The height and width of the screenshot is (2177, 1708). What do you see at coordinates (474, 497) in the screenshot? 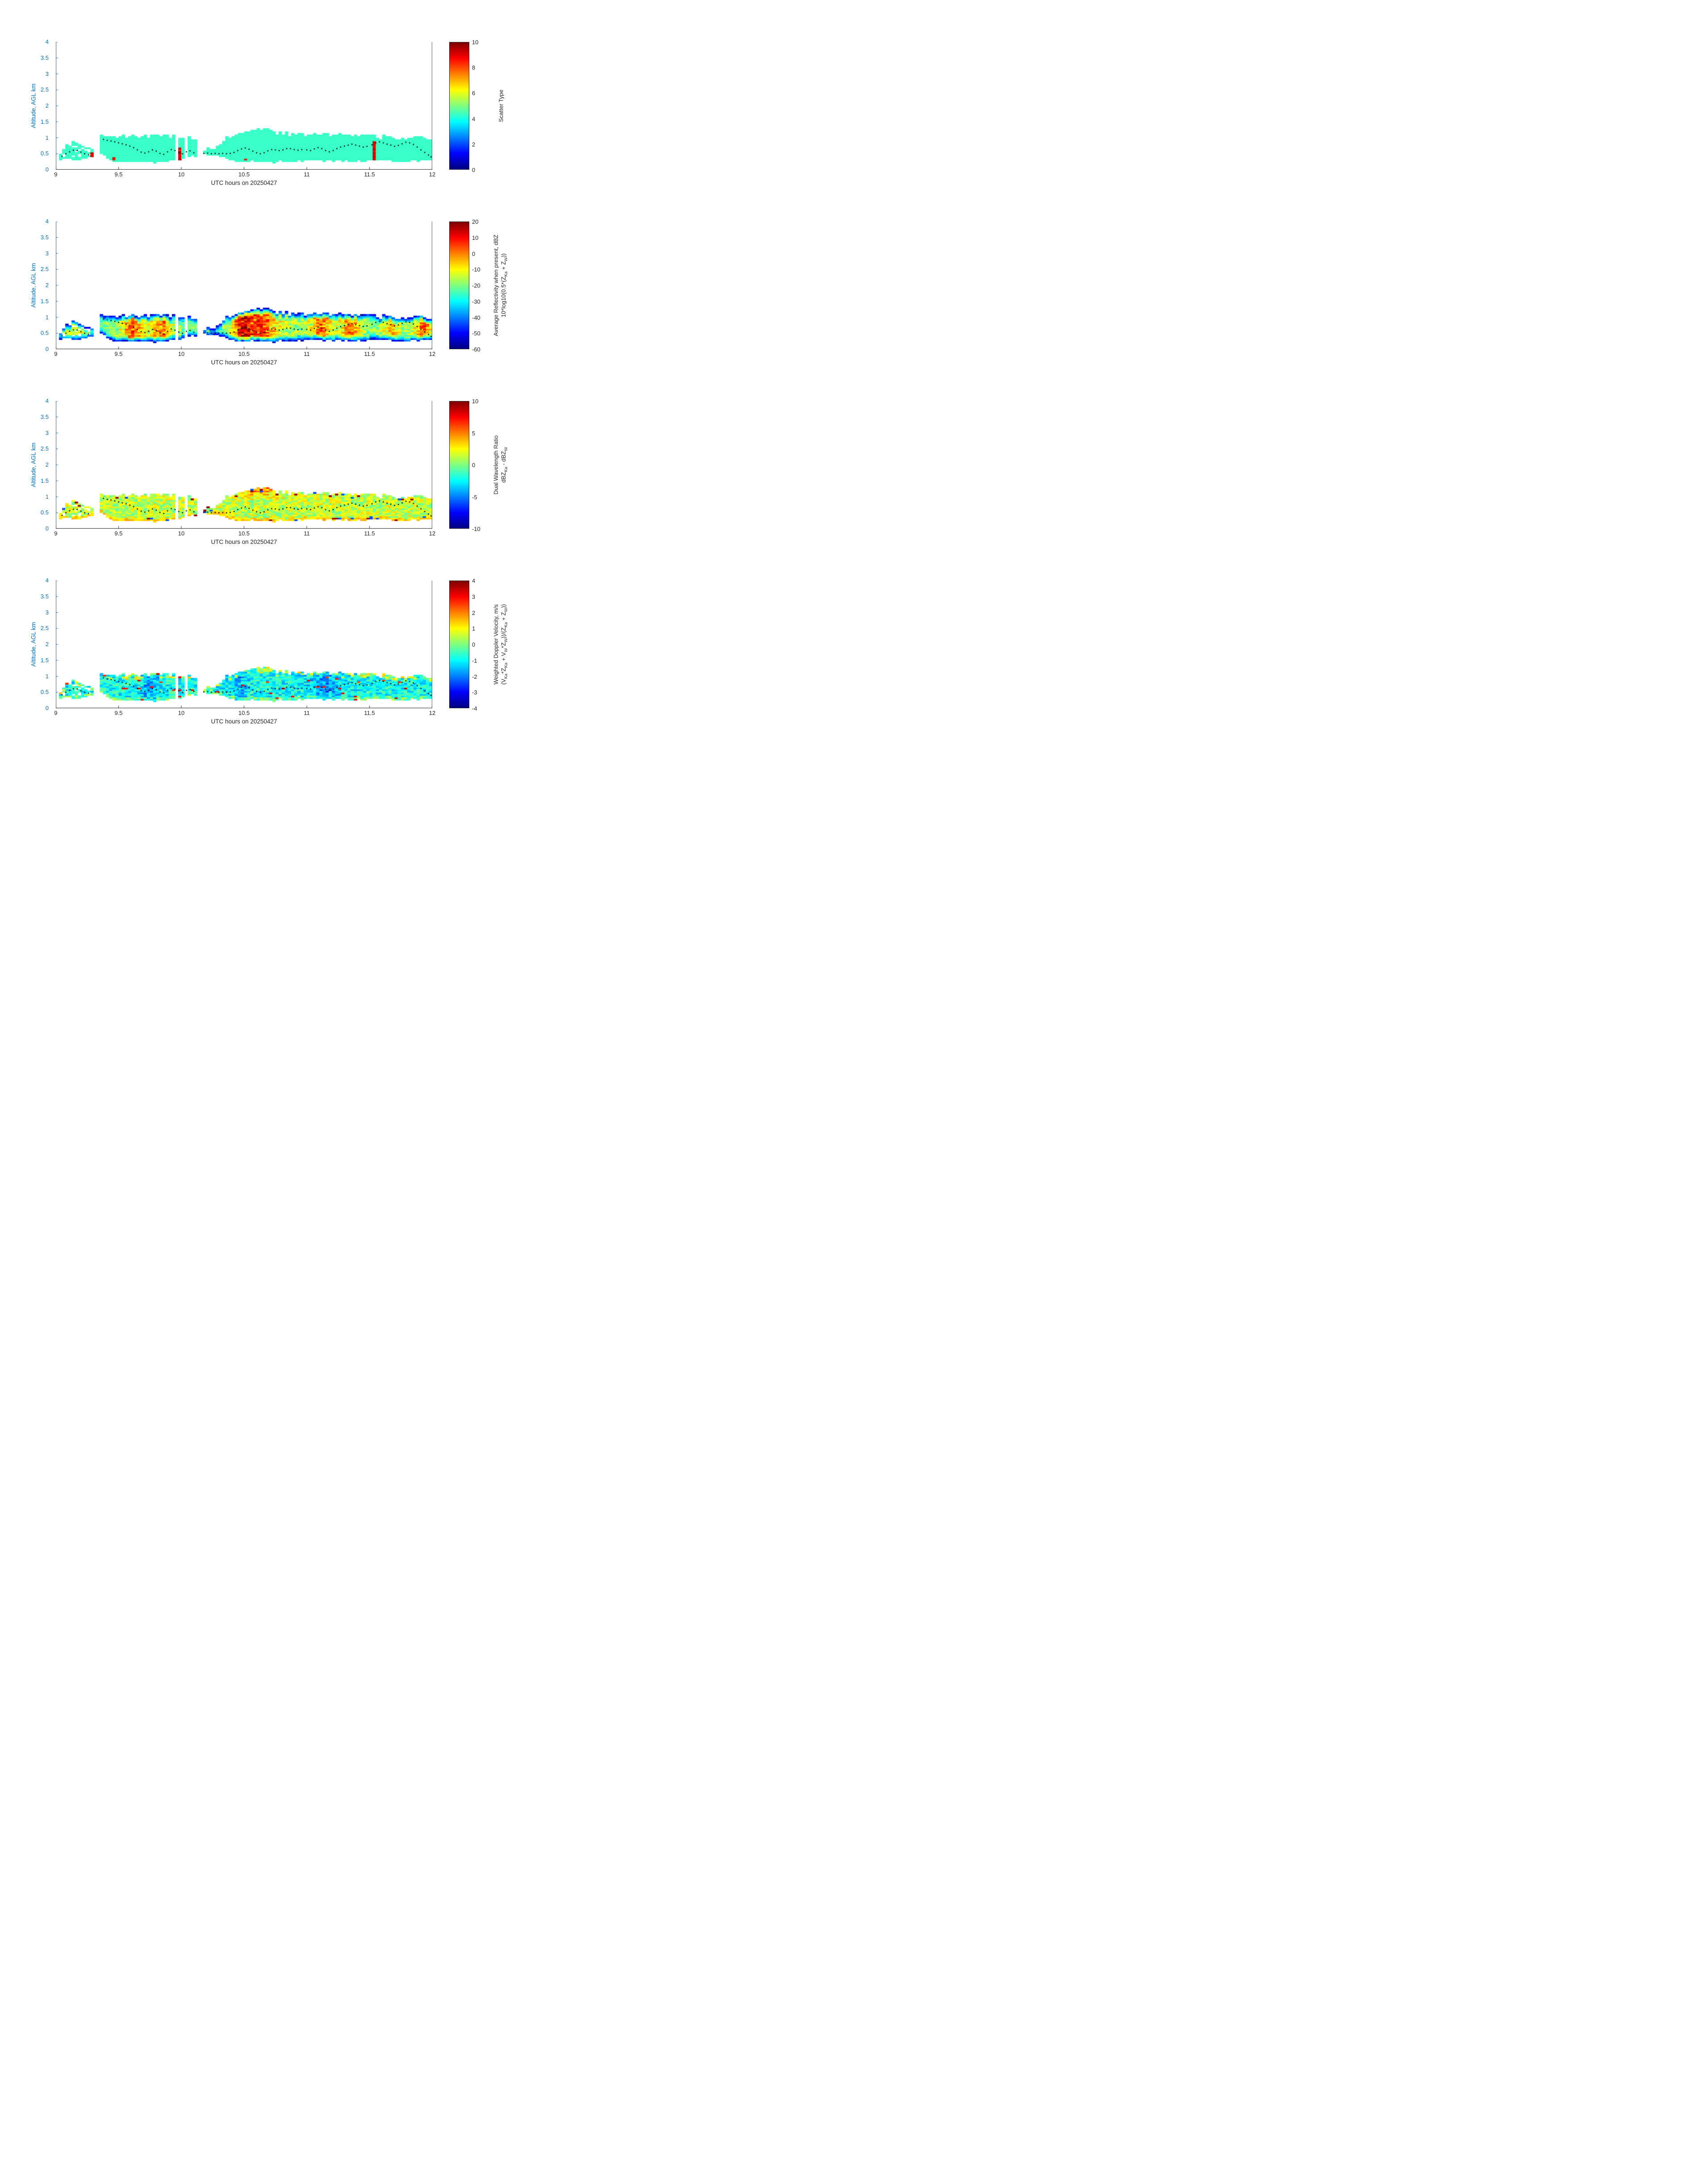
I see `colorbar-tick-label: -5` at bounding box center [474, 497].